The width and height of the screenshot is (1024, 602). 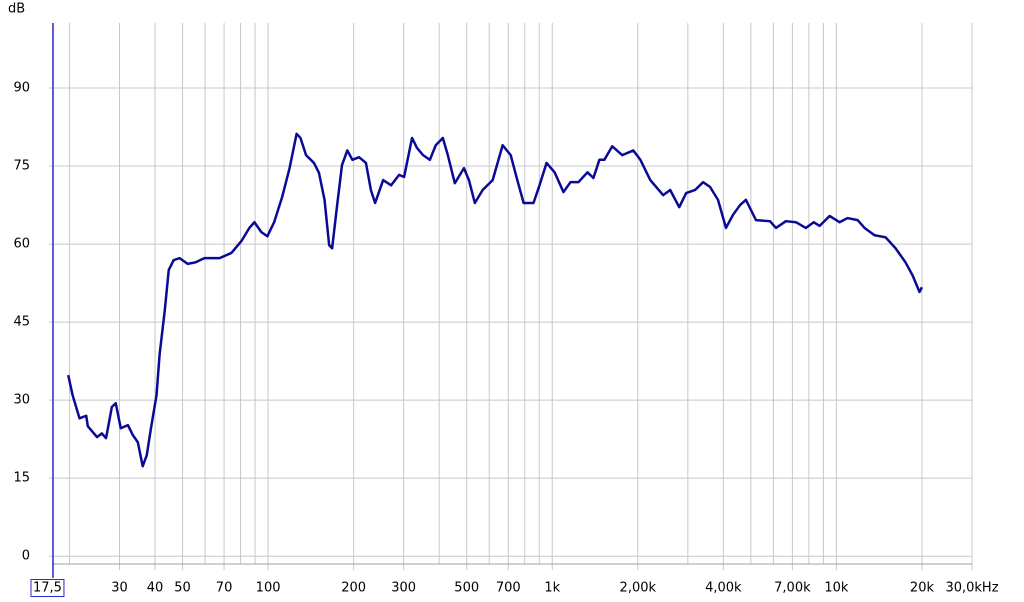 What do you see at coordinates (353, 588) in the screenshot?
I see `x-tick-label: 200` at bounding box center [353, 588].